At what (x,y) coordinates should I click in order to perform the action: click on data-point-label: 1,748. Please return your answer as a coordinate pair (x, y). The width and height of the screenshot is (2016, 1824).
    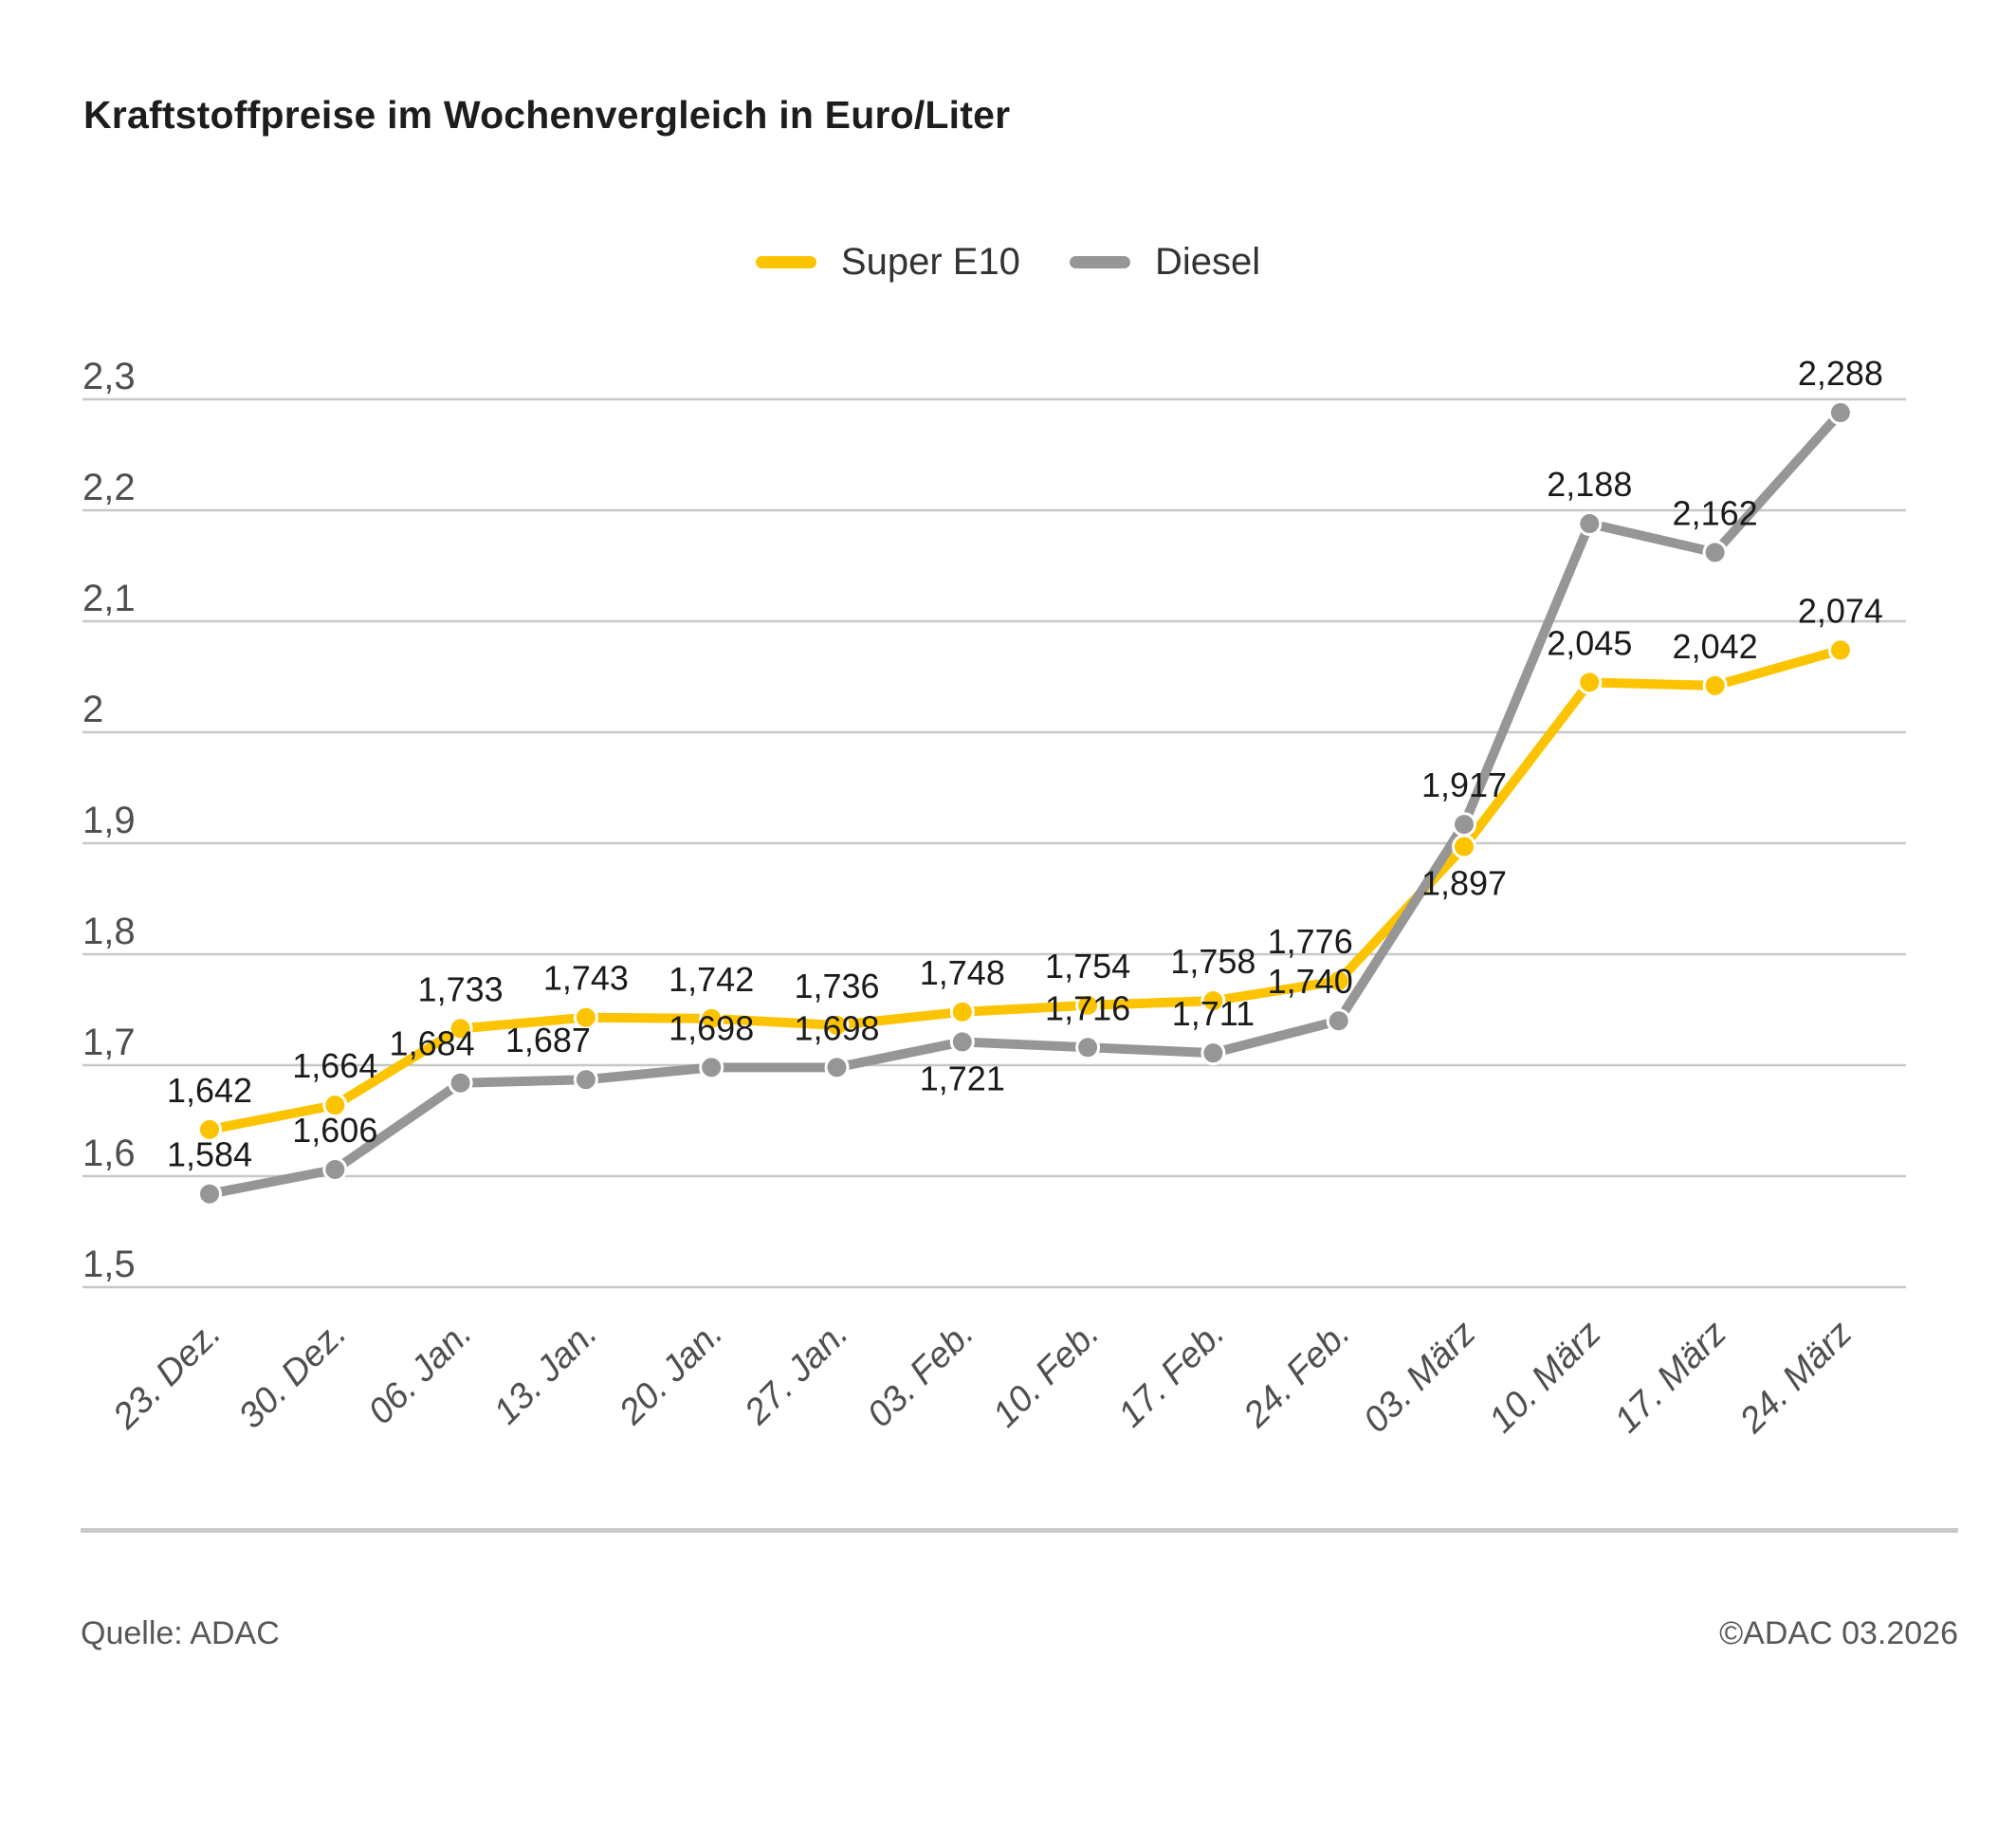
    Looking at the image, I should click on (962, 972).